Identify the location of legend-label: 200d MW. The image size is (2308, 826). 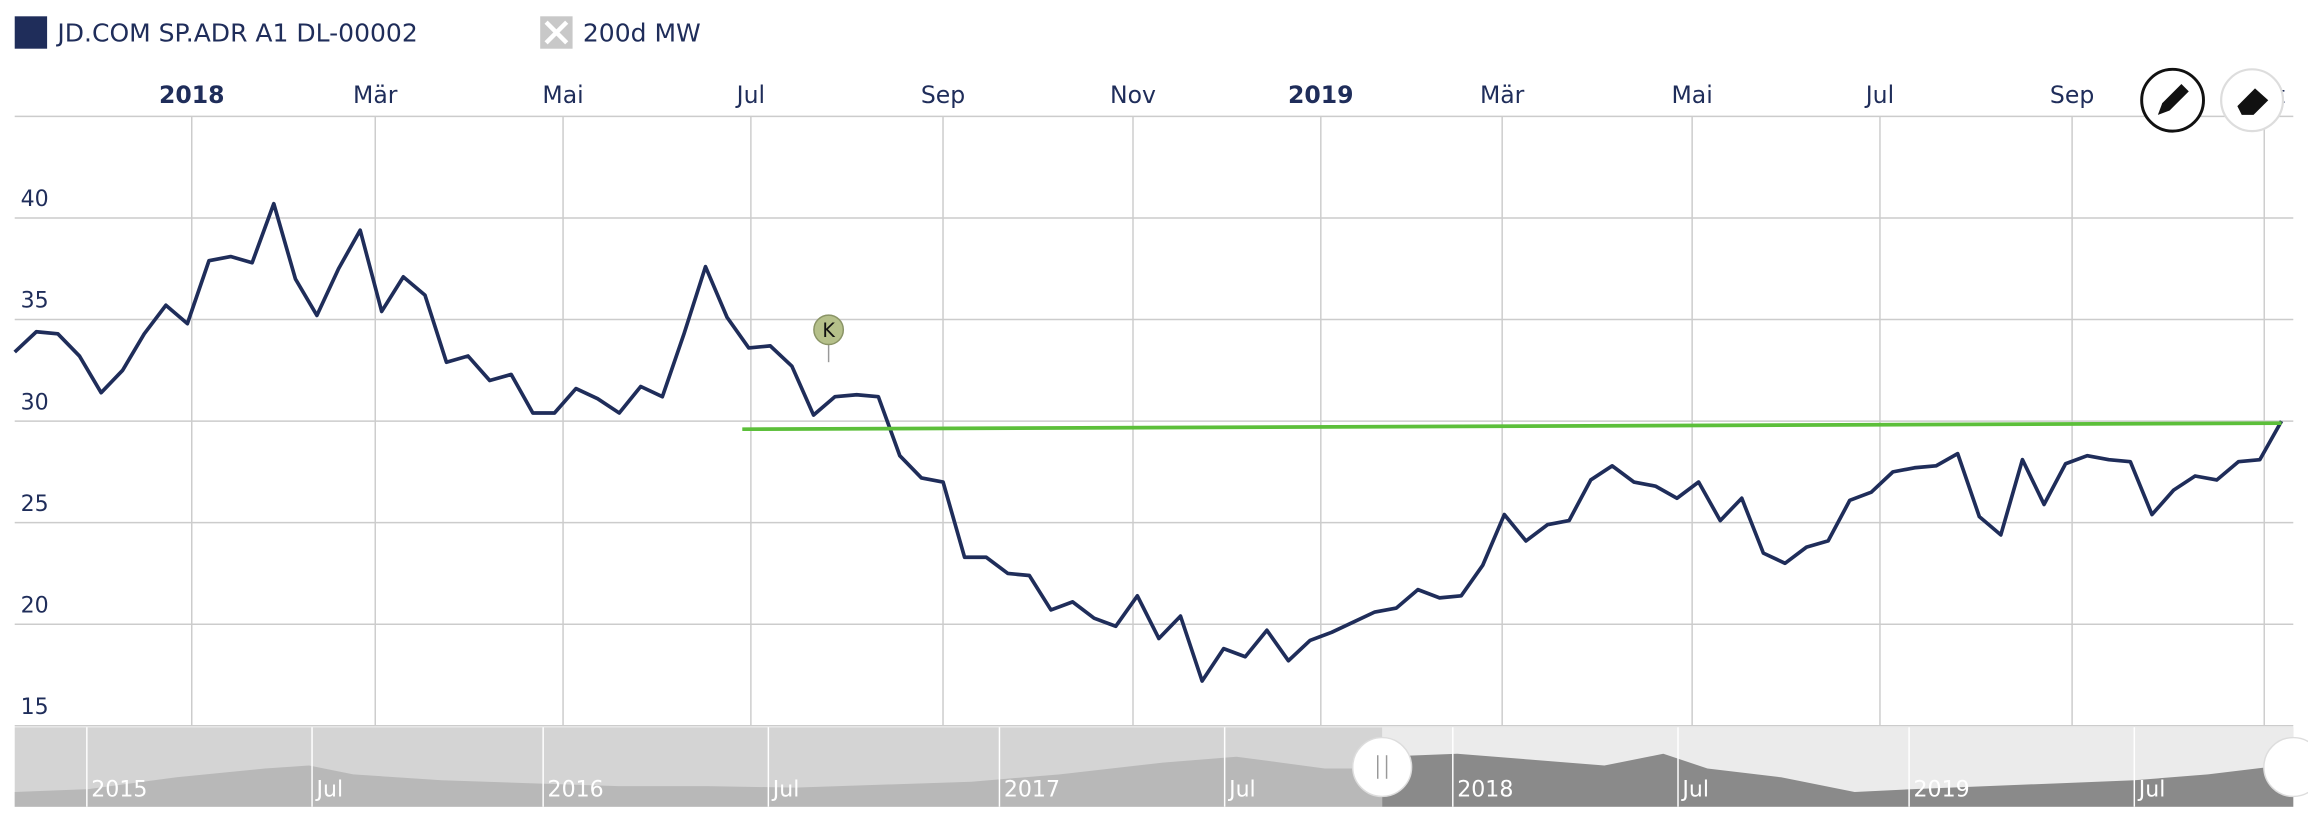
(642, 32).